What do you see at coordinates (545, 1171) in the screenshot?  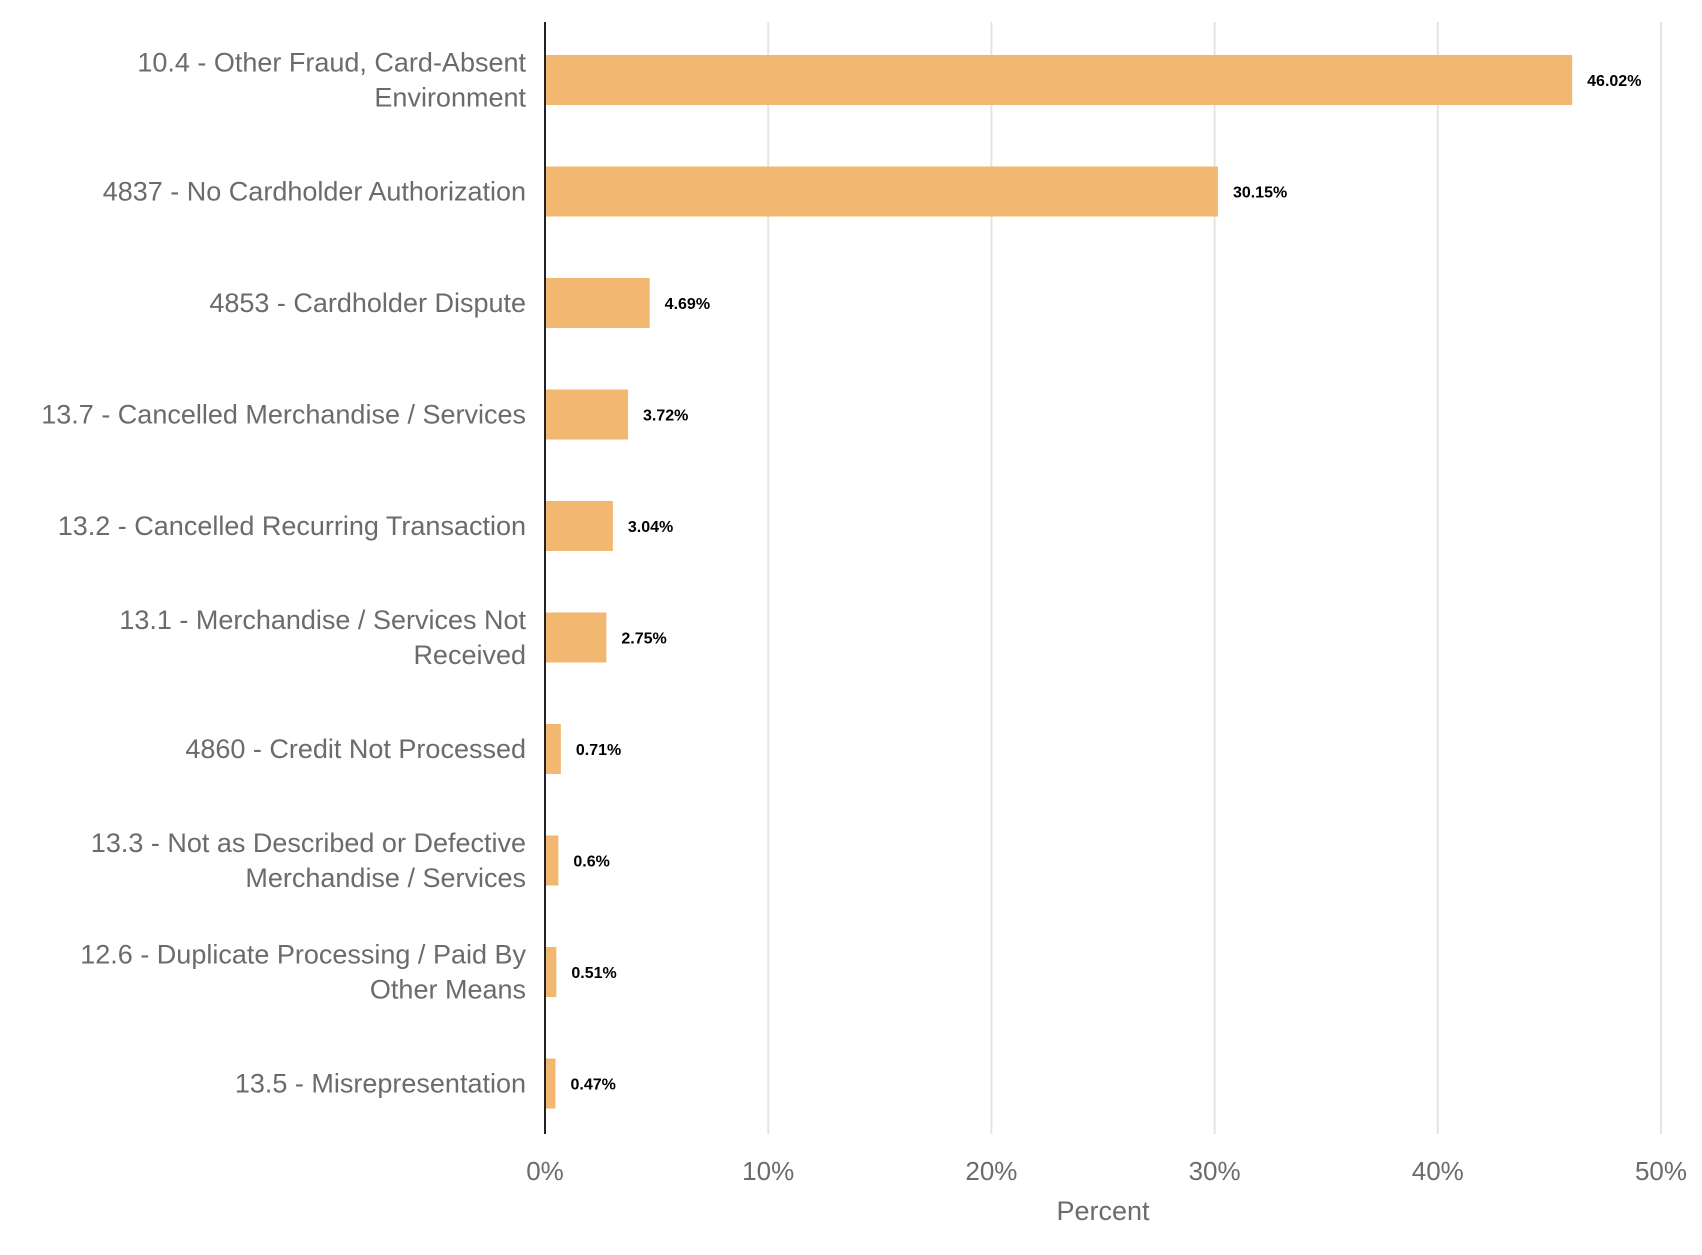 I see `x-tick-label-0: 0%` at bounding box center [545, 1171].